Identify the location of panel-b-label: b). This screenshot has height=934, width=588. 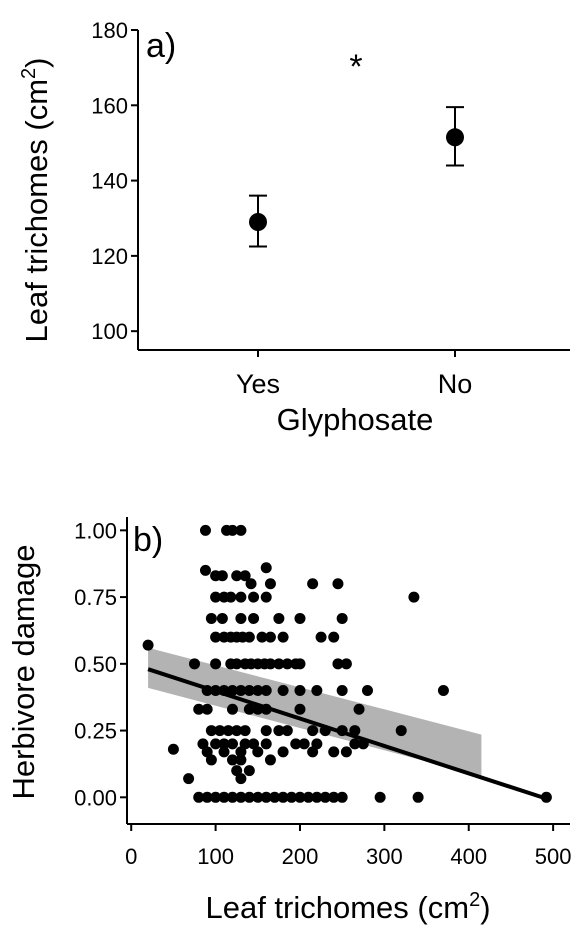
(148, 540).